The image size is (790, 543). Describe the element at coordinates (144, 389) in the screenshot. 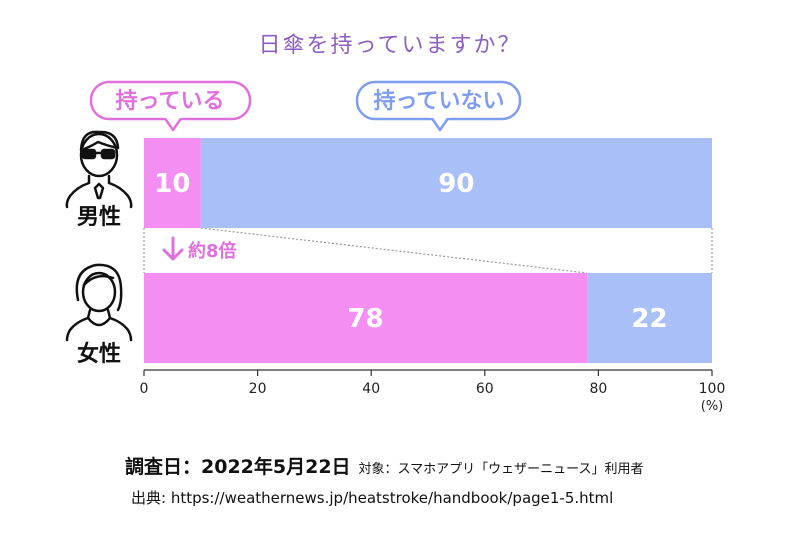

I see `x-tick-label: 0` at that location.